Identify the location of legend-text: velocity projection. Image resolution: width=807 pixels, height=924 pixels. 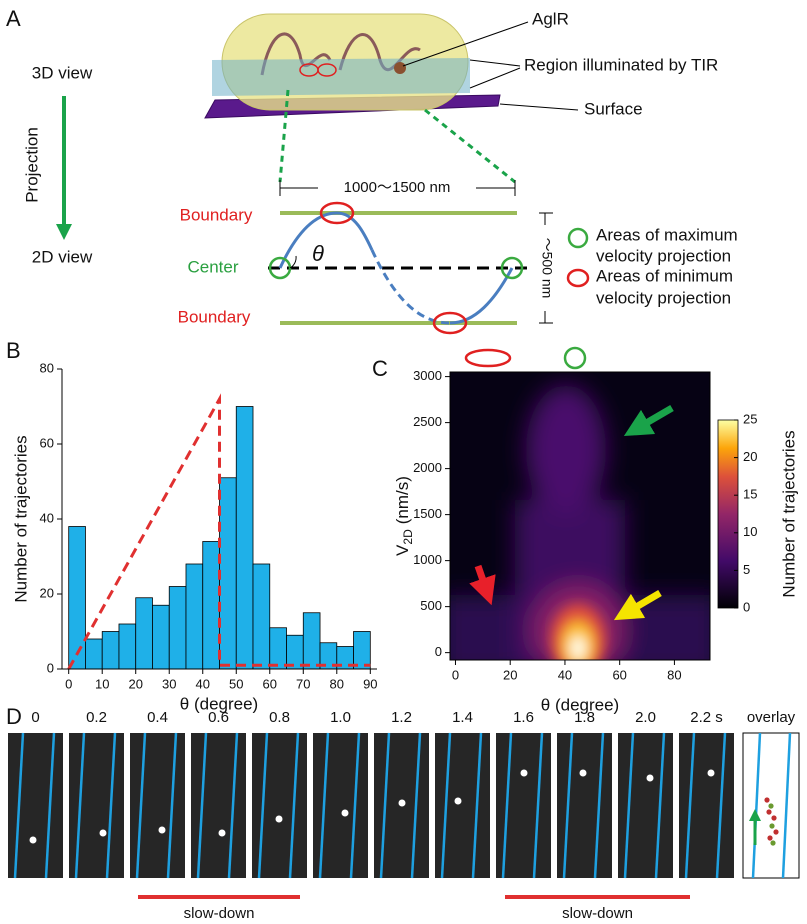
(663, 255).